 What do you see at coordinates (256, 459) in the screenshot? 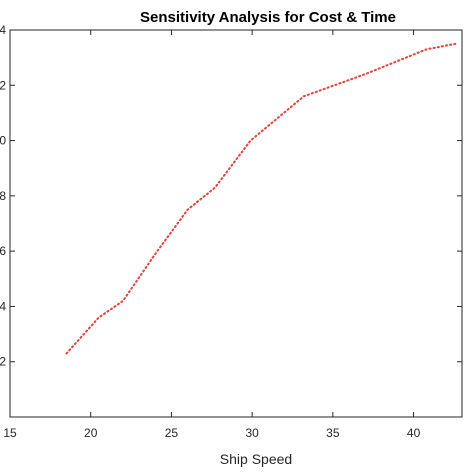
I see `x-axis-label: Ship Speed` at bounding box center [256, 459].